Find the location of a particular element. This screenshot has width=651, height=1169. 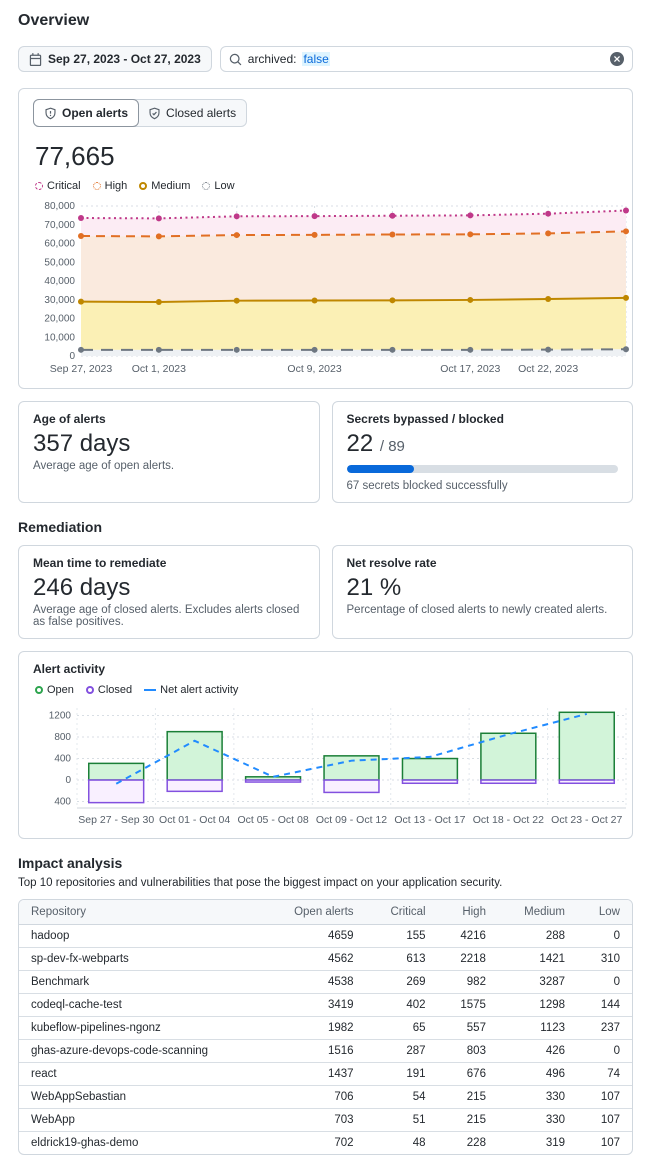

repository-cell: eldrick19-ghas-demo is located at coordinates (85, 1143).